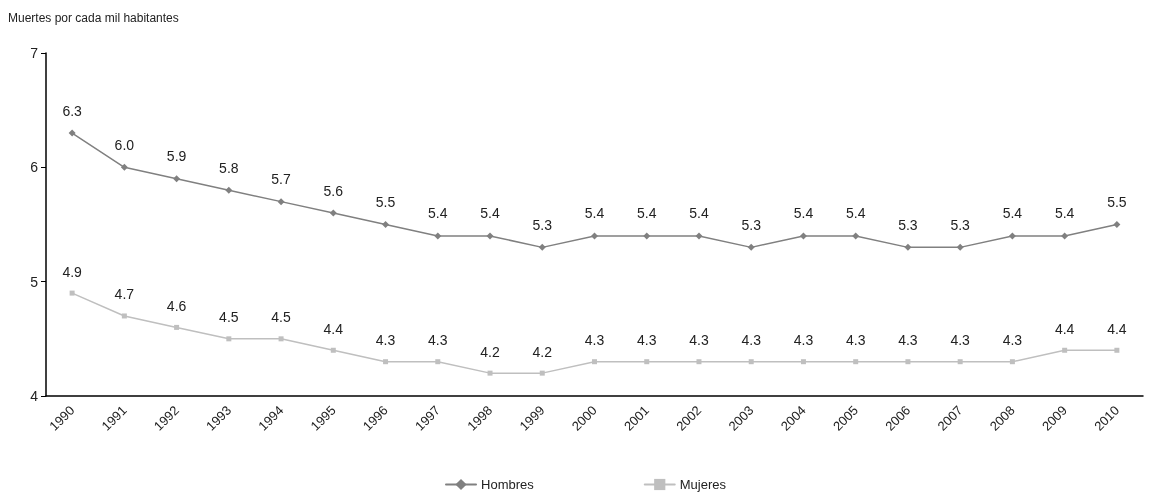  Describe the element at coordinates (176, 305) in the screenshot. I see `data-label: 4.6` at that location.